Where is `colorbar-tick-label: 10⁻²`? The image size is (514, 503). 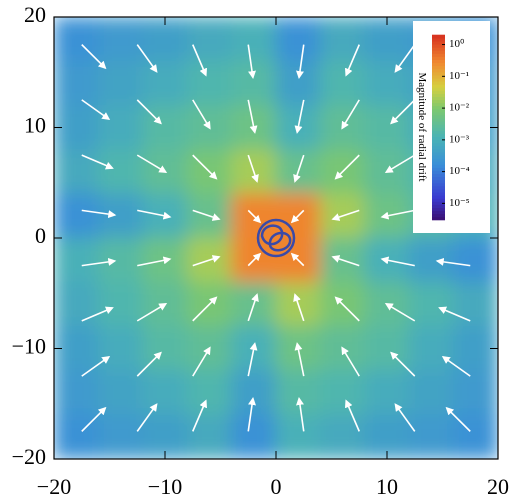 colorbar-tick-label: 10⁻² is located at coordinates (459, 108).